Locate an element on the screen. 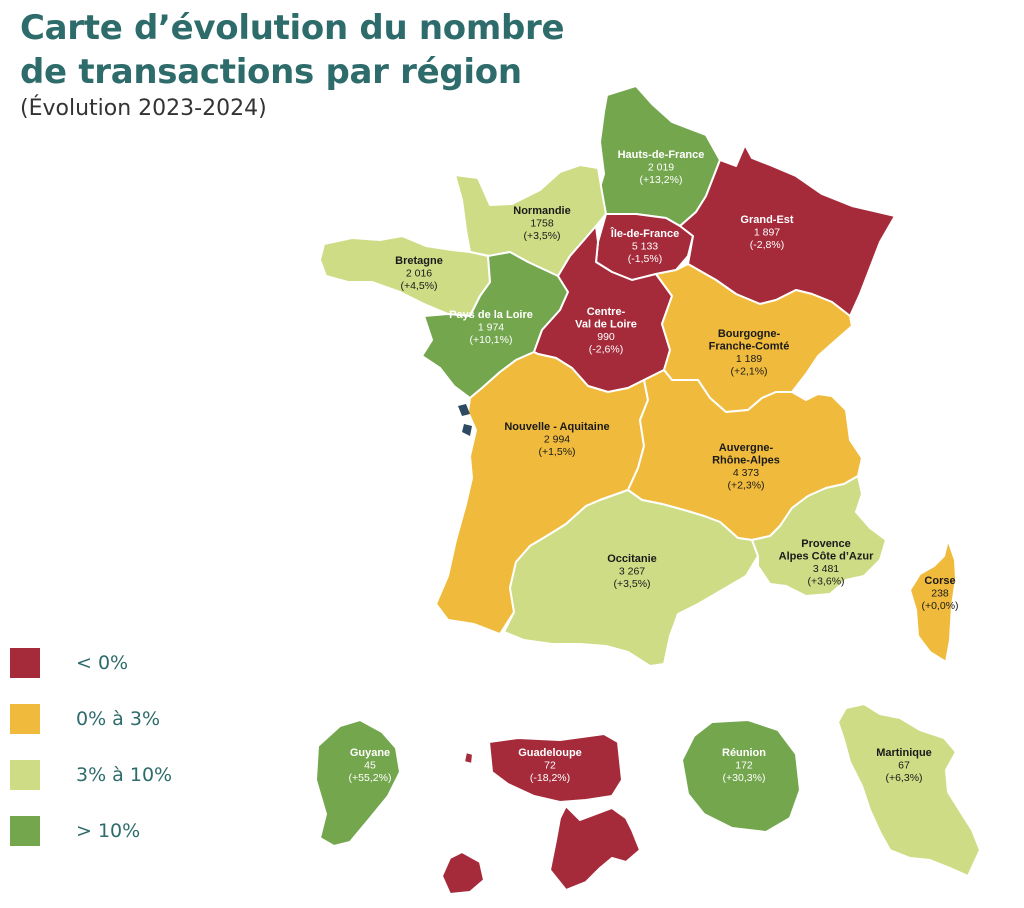  region-name: Guyane is located at coordinates (370, 753).